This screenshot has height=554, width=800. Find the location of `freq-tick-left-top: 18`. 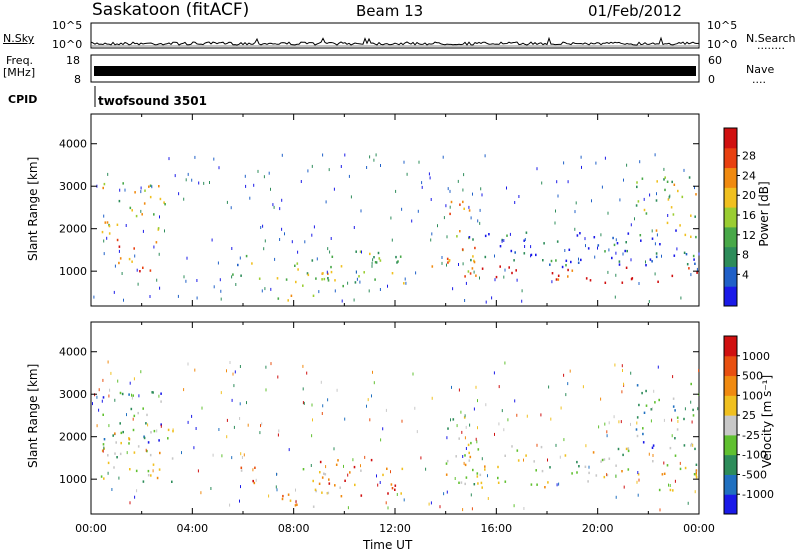

freq-tick-left-top: 18 is located at coordinates (73, 60).